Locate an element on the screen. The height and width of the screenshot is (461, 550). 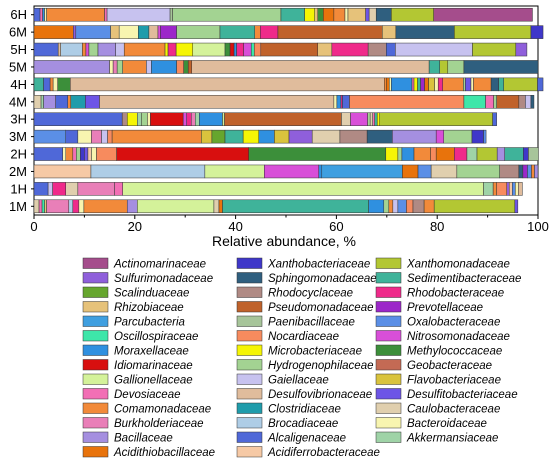
legend-label: Geobacteraceae is located at coordinates (449, 366).